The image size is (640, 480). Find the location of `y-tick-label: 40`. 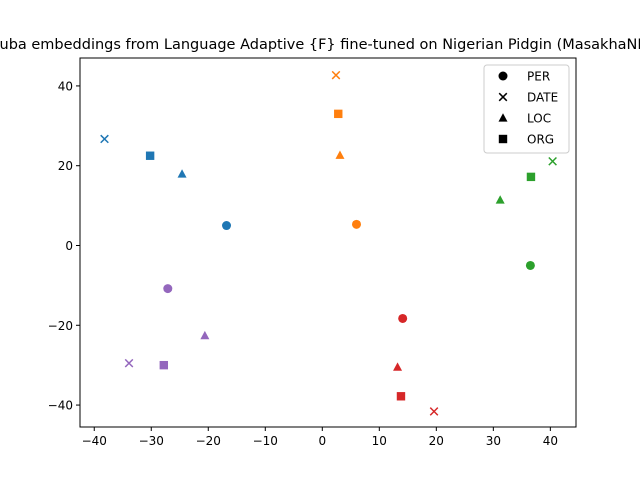

y-tick-label: 40 is located at coordinates (65, 86).